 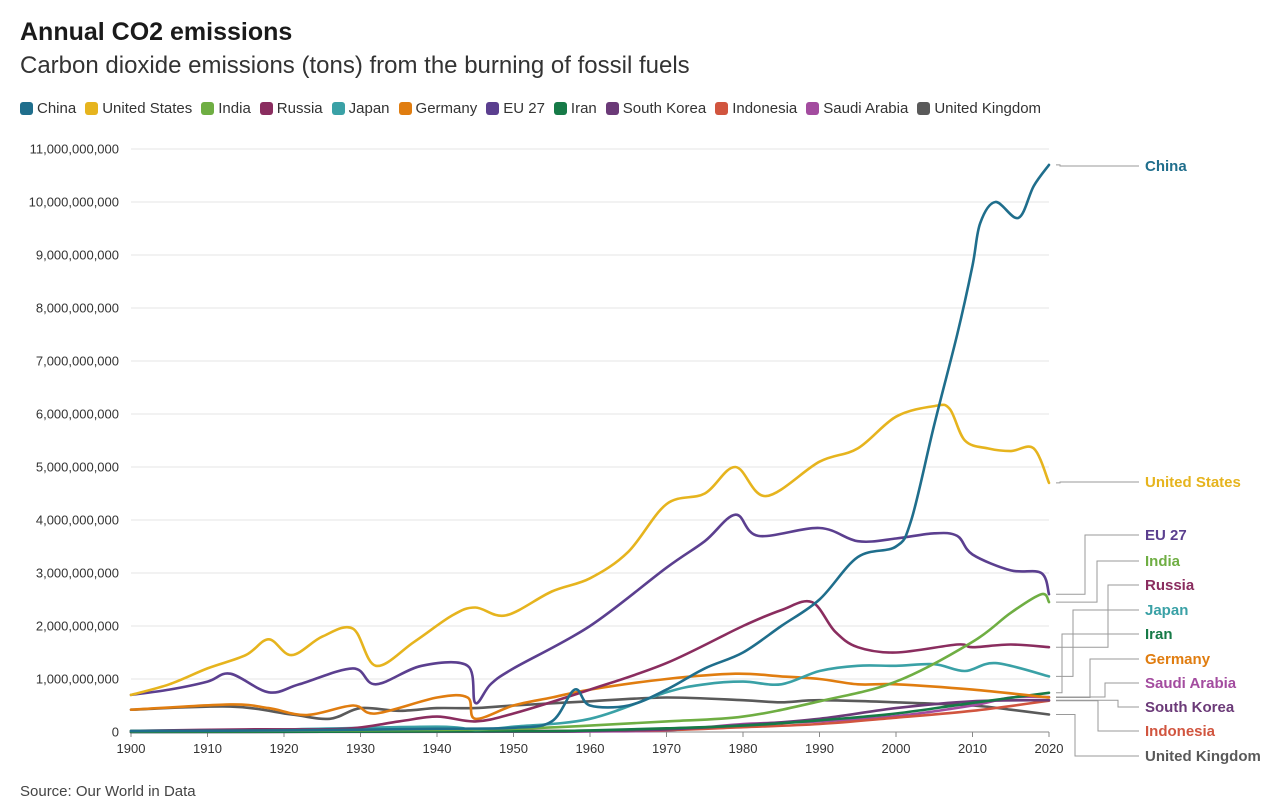 I want to click on end-label-iran: Iran, so click(x=1159, y=634).